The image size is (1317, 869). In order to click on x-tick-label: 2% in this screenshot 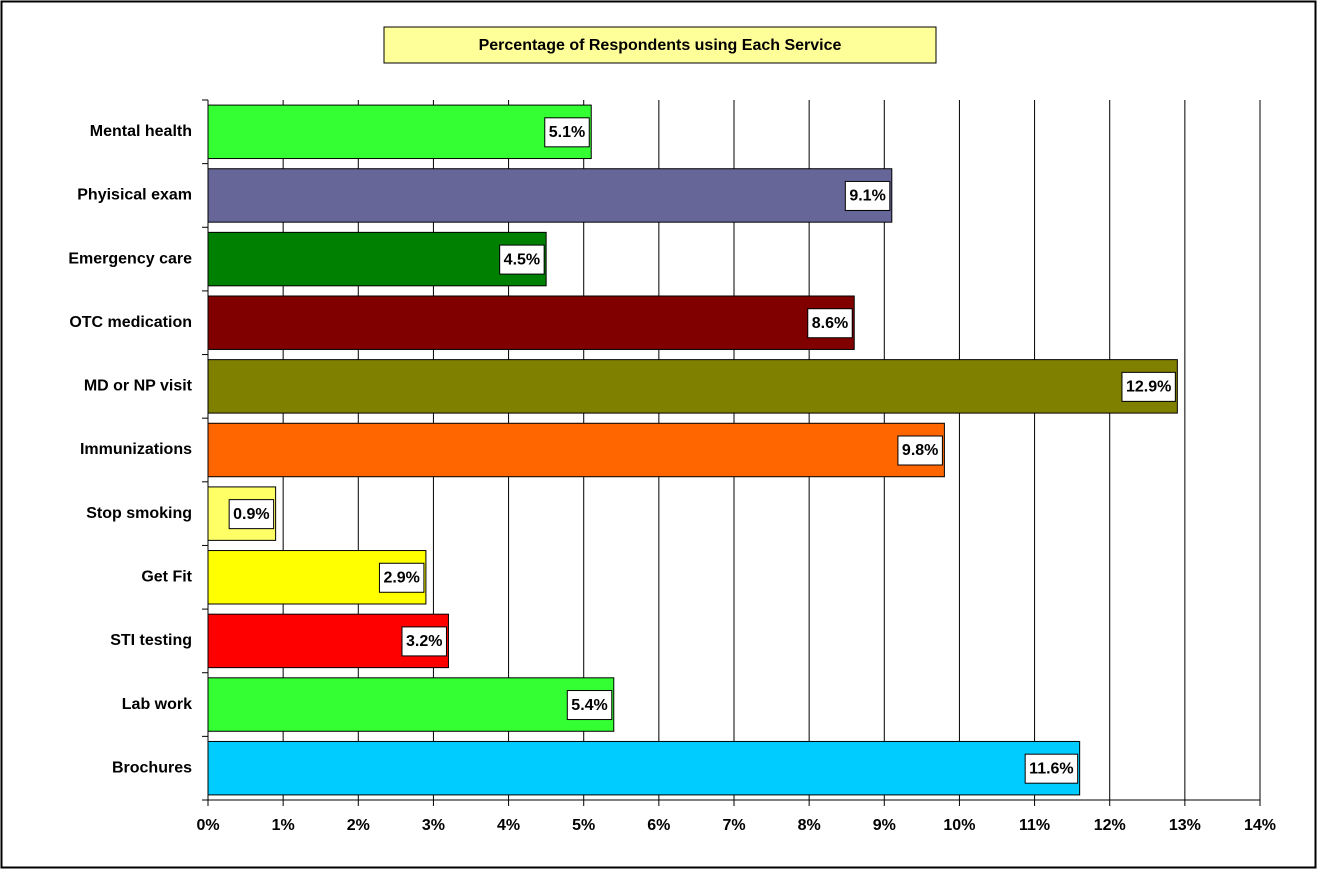, I will do `click(358, 825)`.